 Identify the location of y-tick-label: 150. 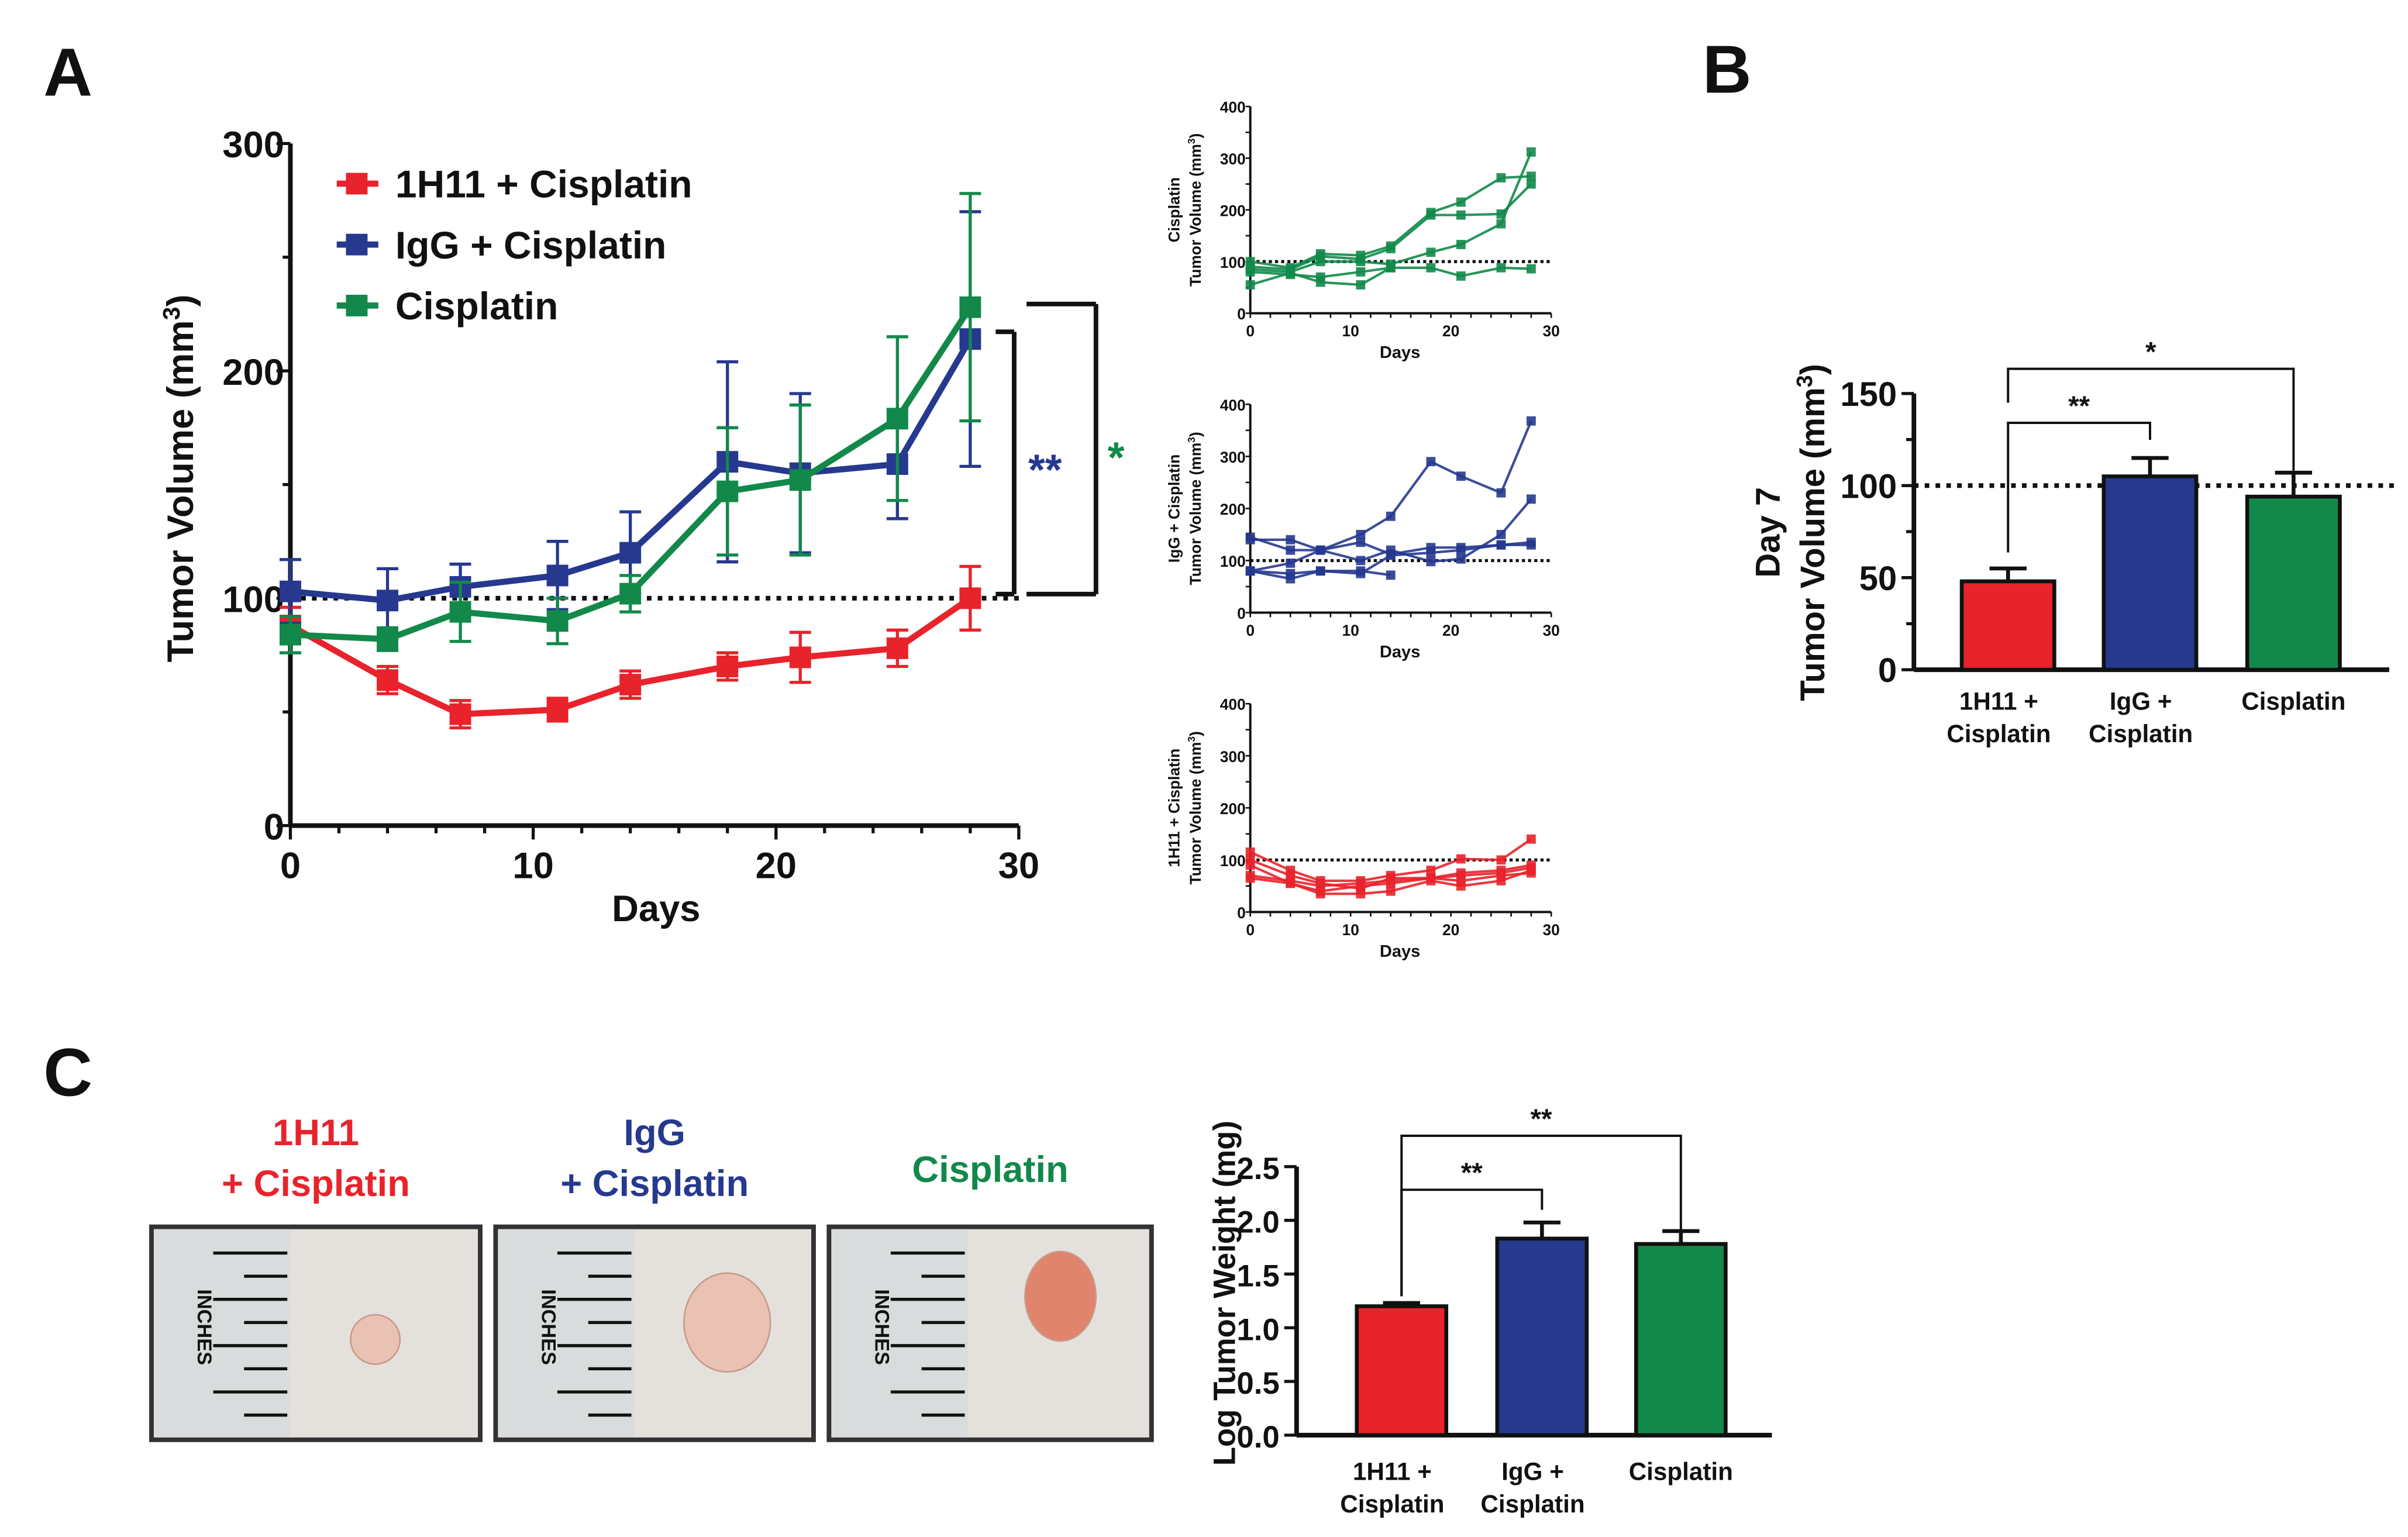
(1868, 394).